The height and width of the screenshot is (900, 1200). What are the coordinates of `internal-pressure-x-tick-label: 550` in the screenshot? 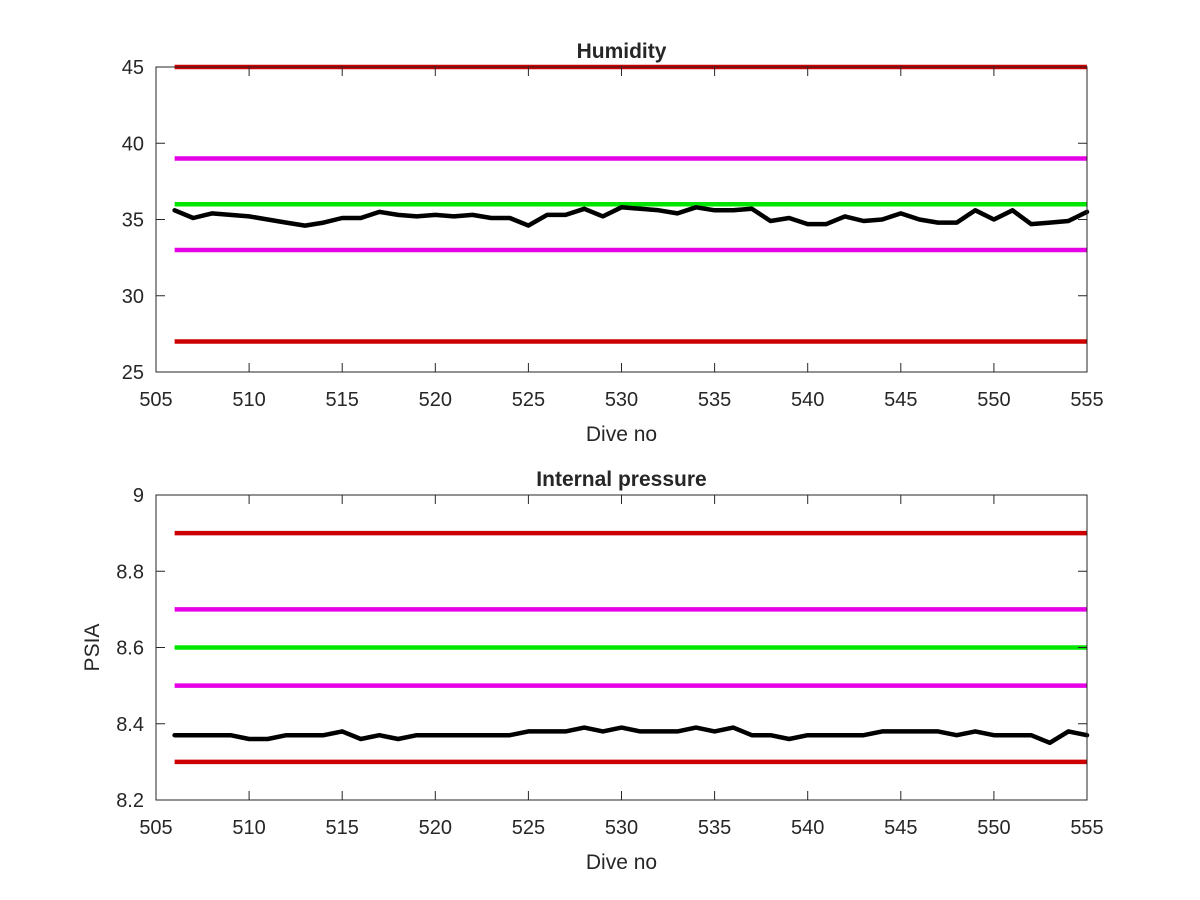 It's located at (993, 828).